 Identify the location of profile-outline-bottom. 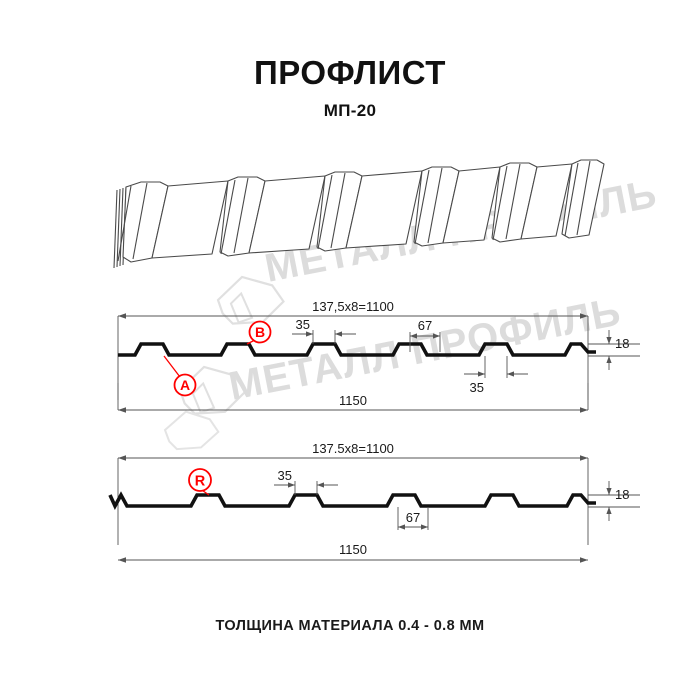
(352, 501).